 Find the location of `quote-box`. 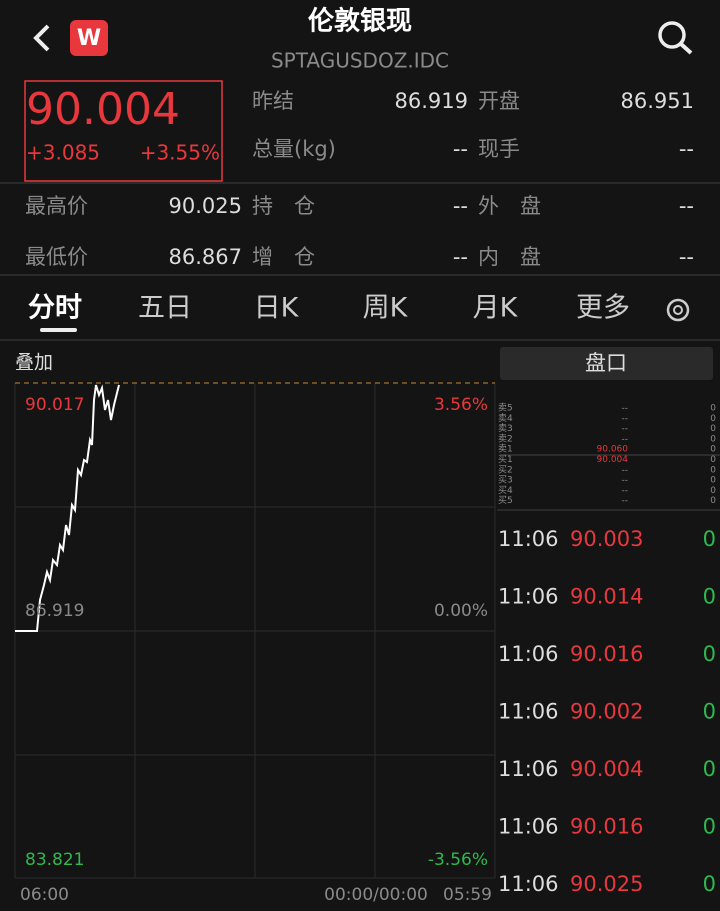

quote-box is located at coordinates (123, 131).